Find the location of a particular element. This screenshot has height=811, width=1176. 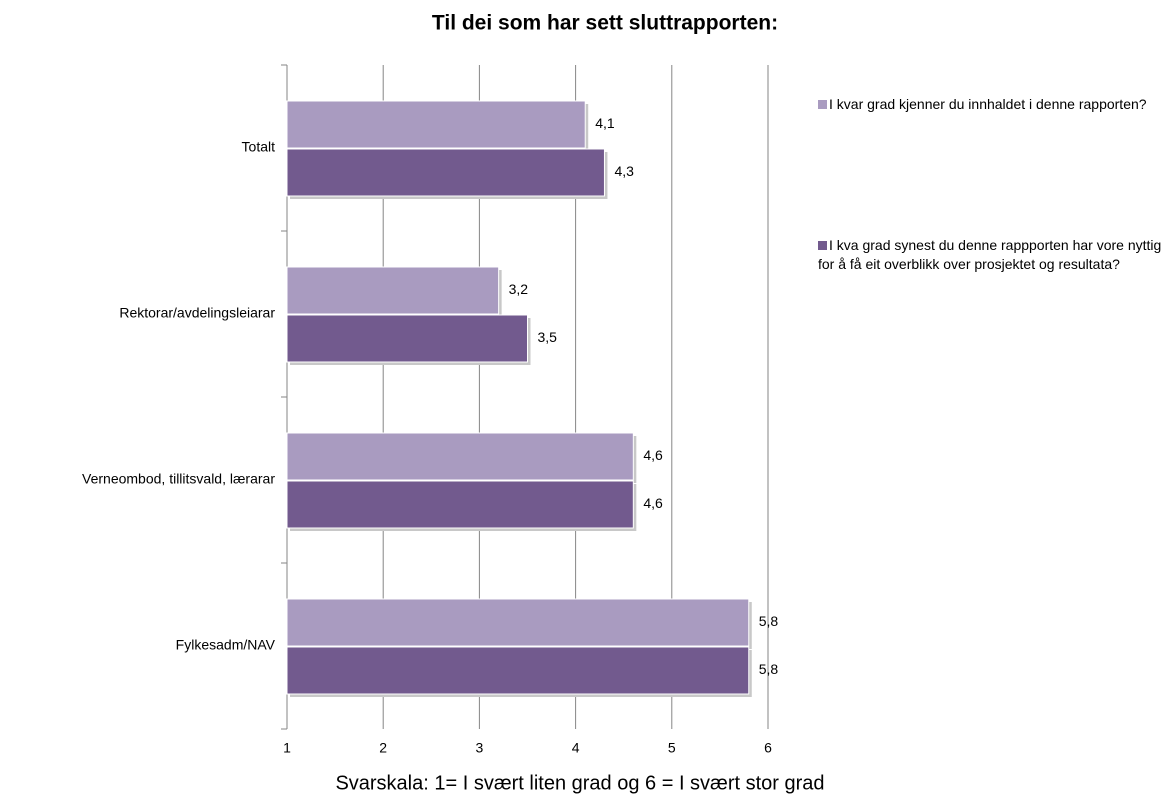

y-tick-label: Fylkesadm/NAV is located at coordinates (226, 645).